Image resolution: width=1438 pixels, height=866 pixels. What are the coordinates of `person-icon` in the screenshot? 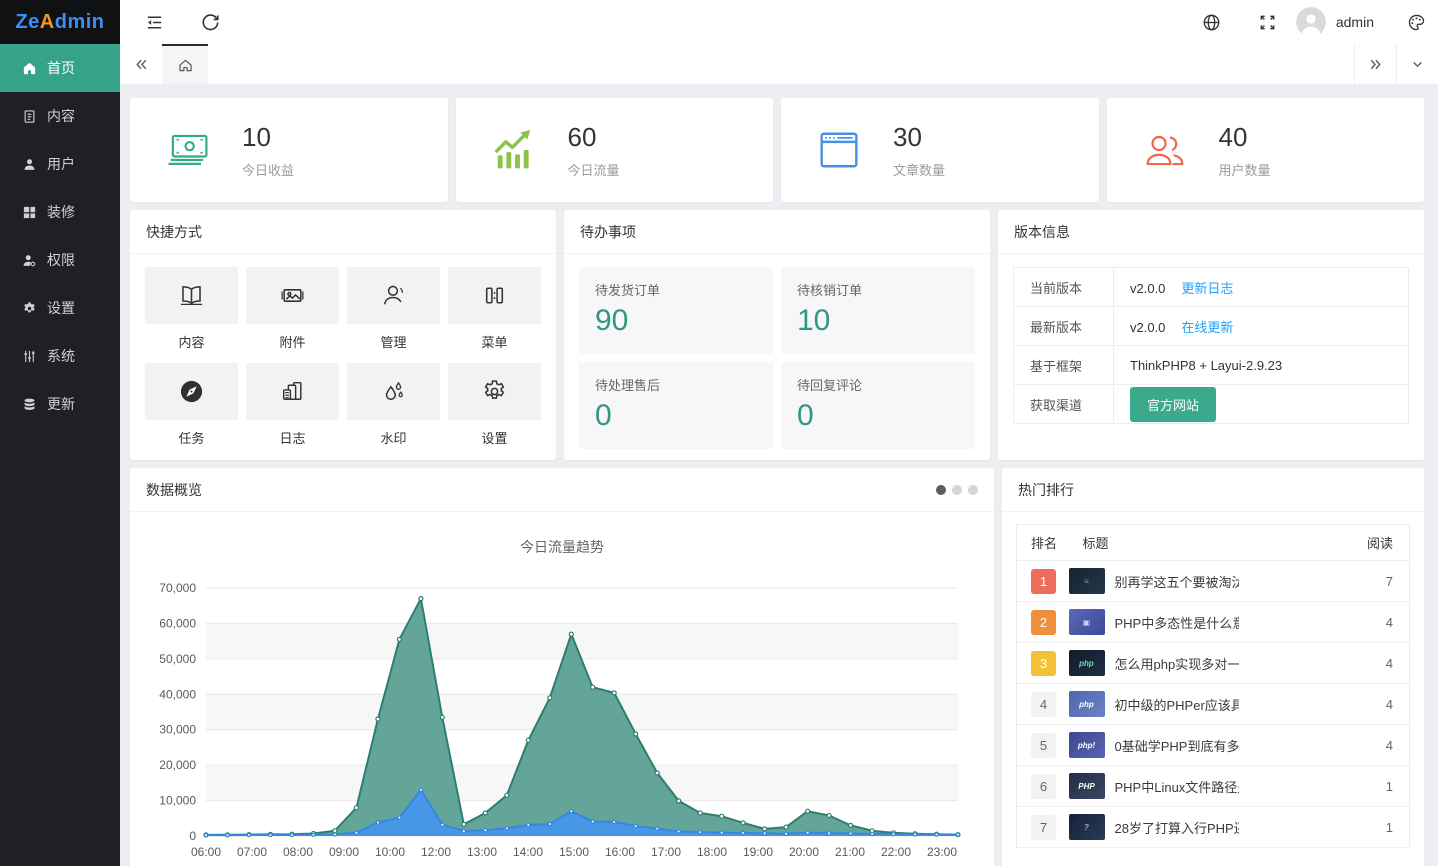 It's located at (393, 295).